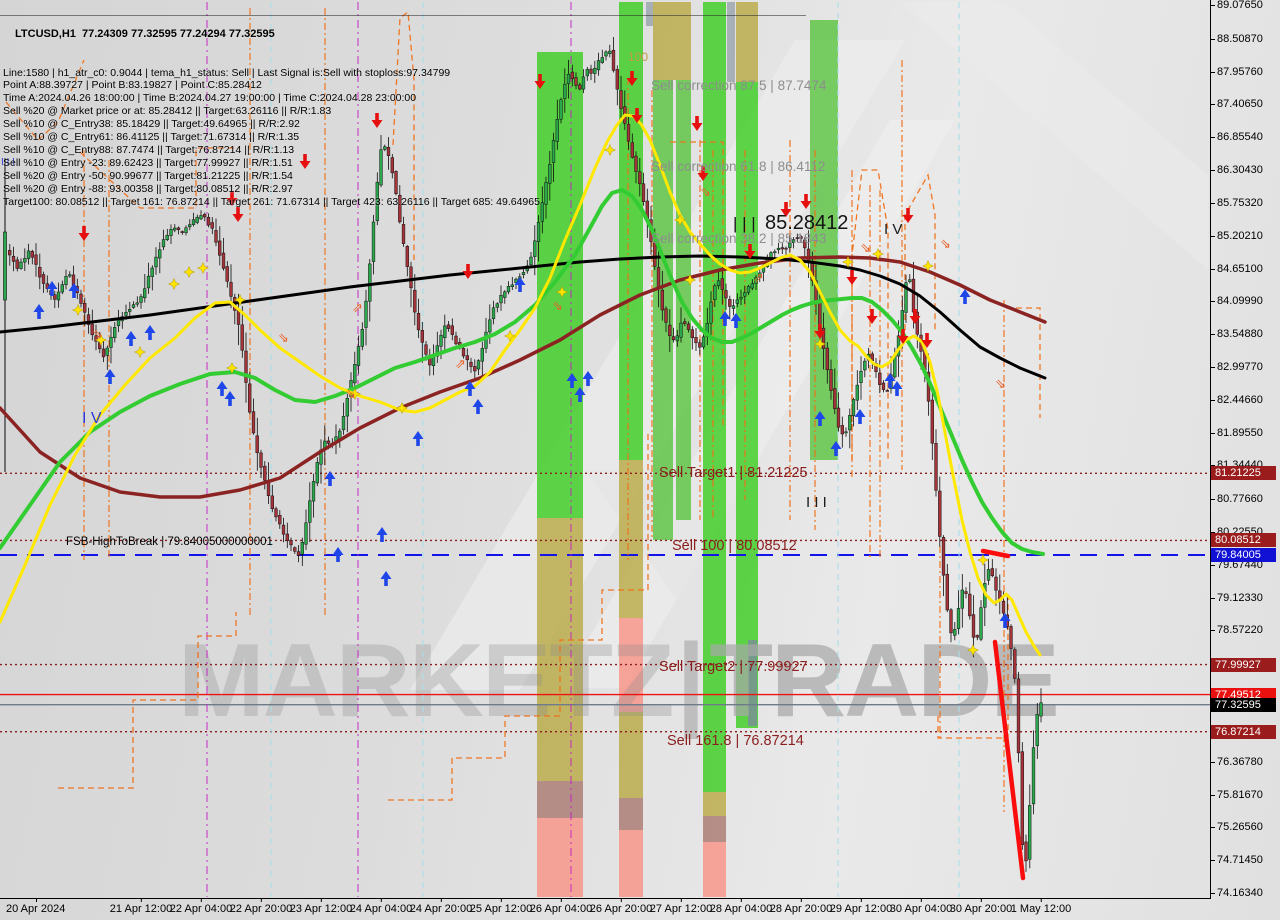 The image size is (1280, 920). I want to click on time-tick: 28 Apr 04:00, so click(741, 907).